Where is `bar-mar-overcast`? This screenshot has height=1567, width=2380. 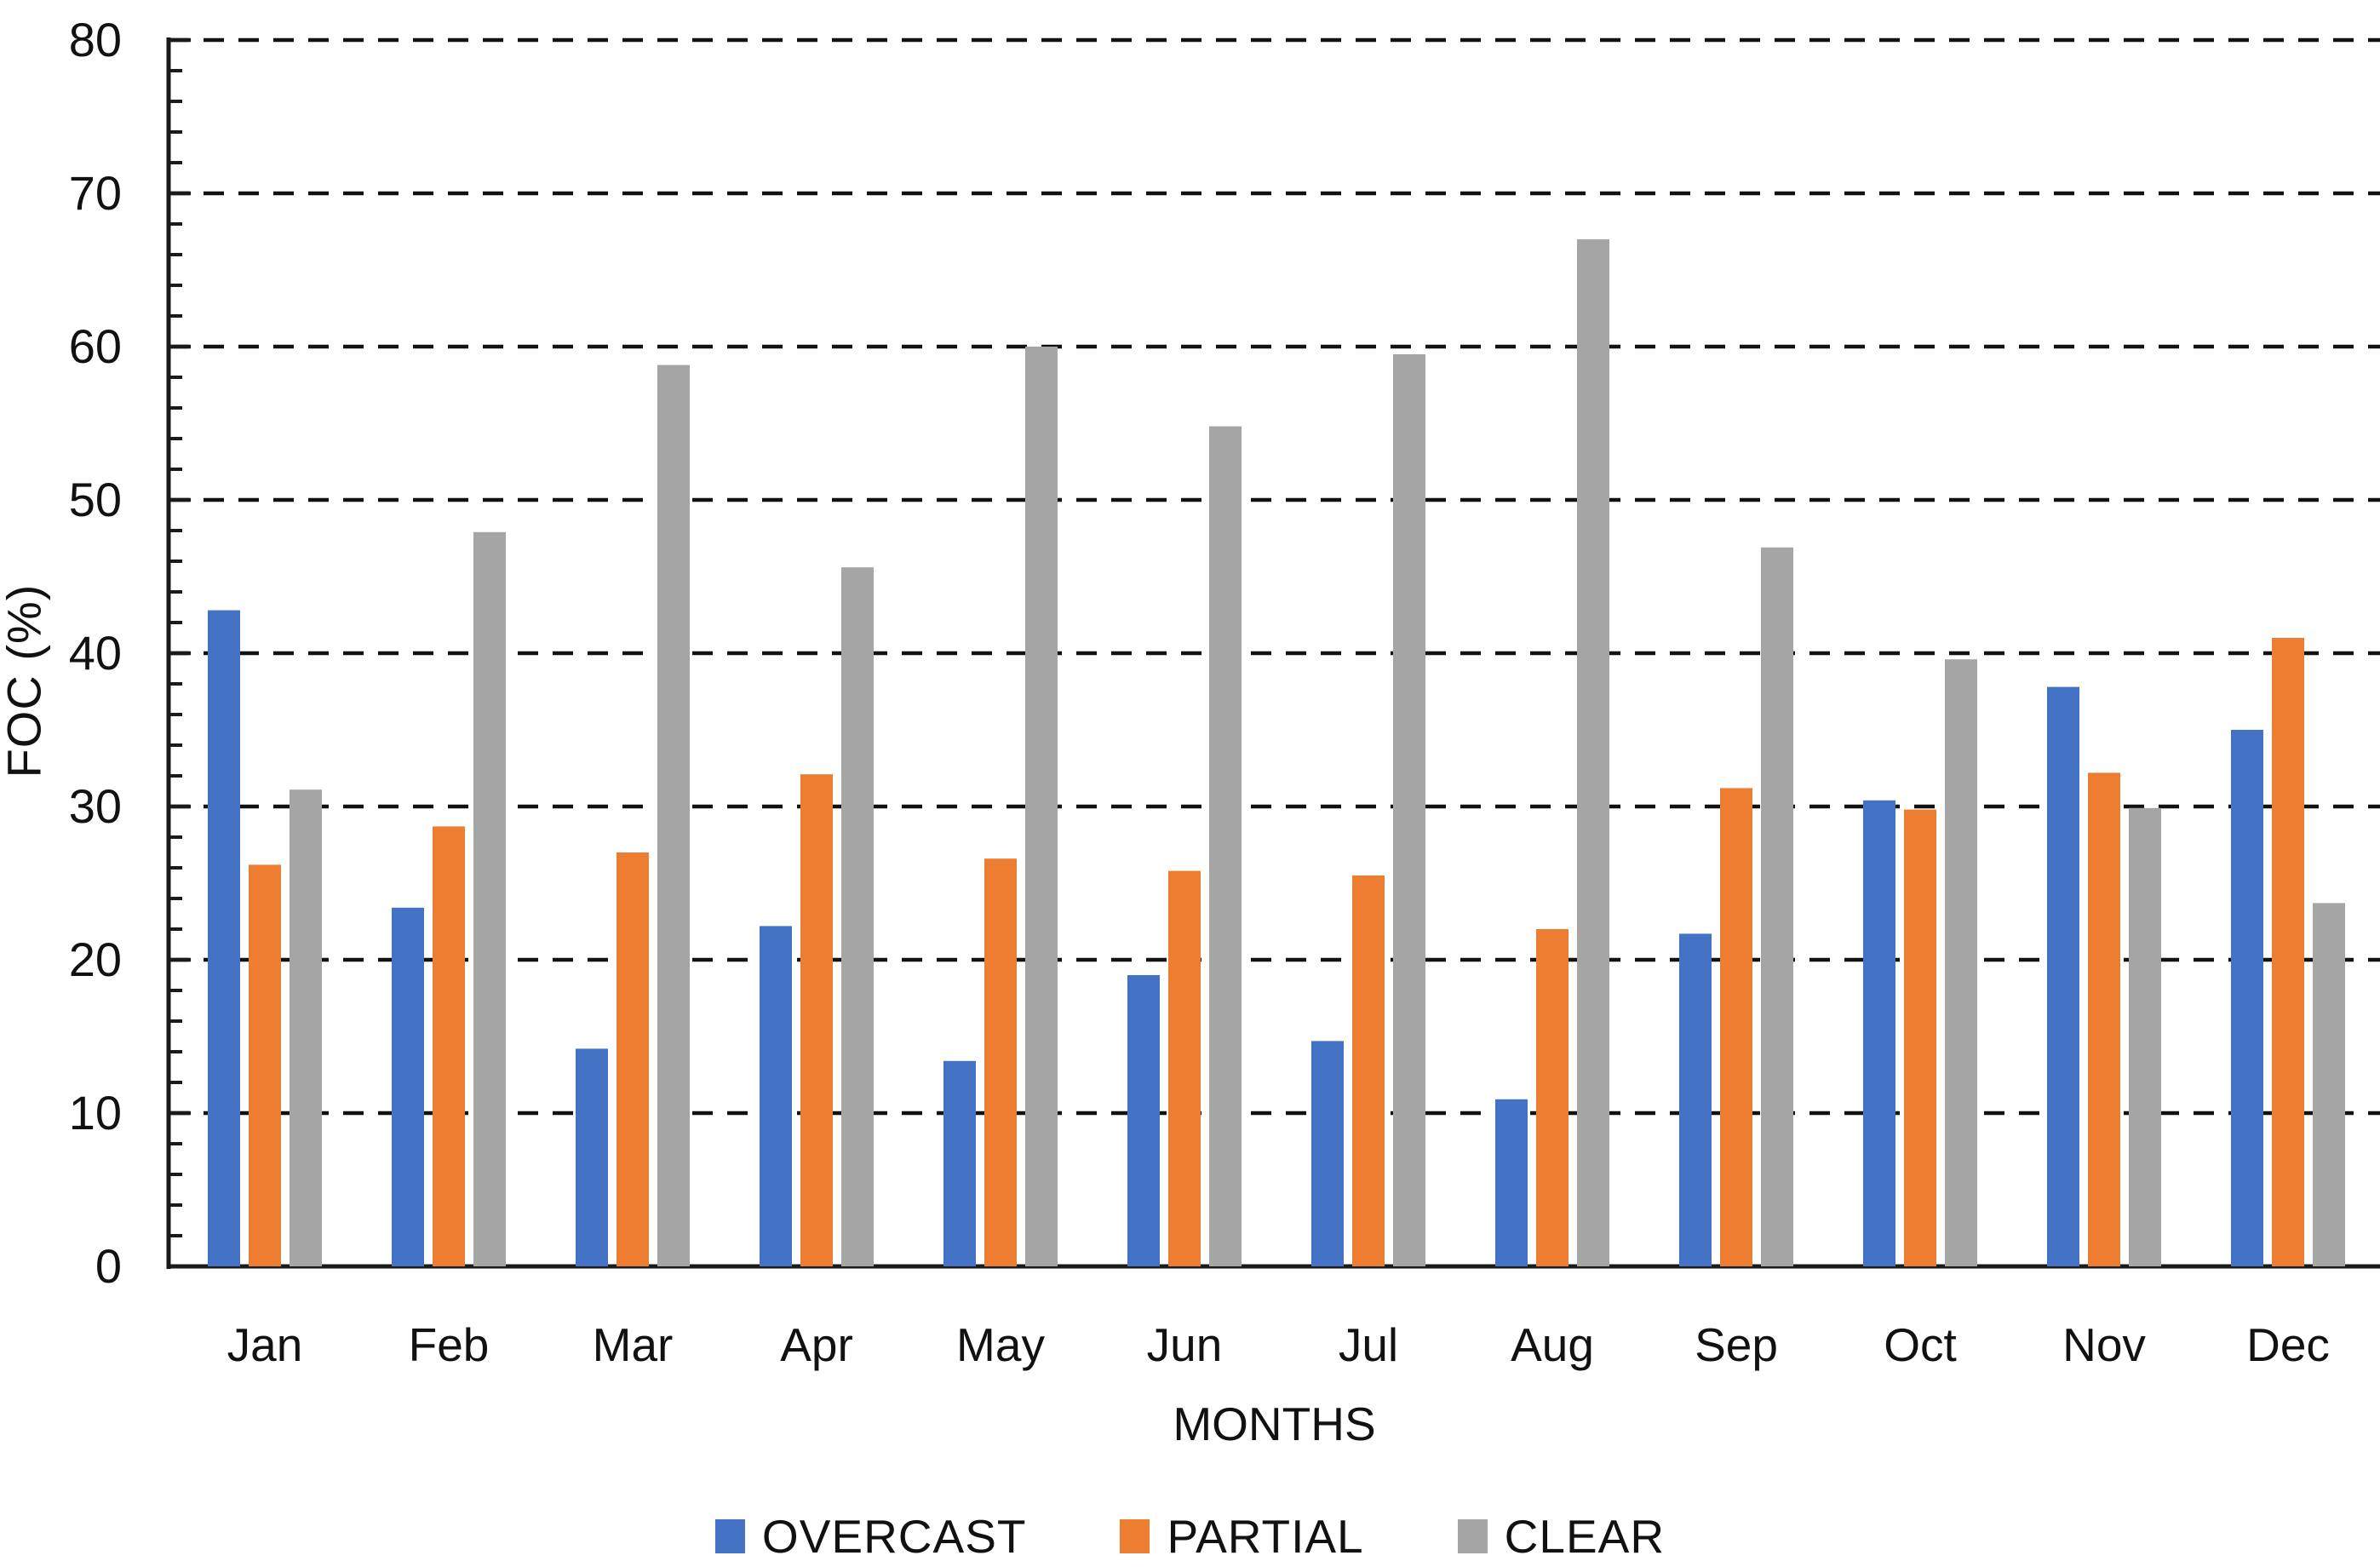
bar-mar-overcast is located at coordinates (592, 1157).